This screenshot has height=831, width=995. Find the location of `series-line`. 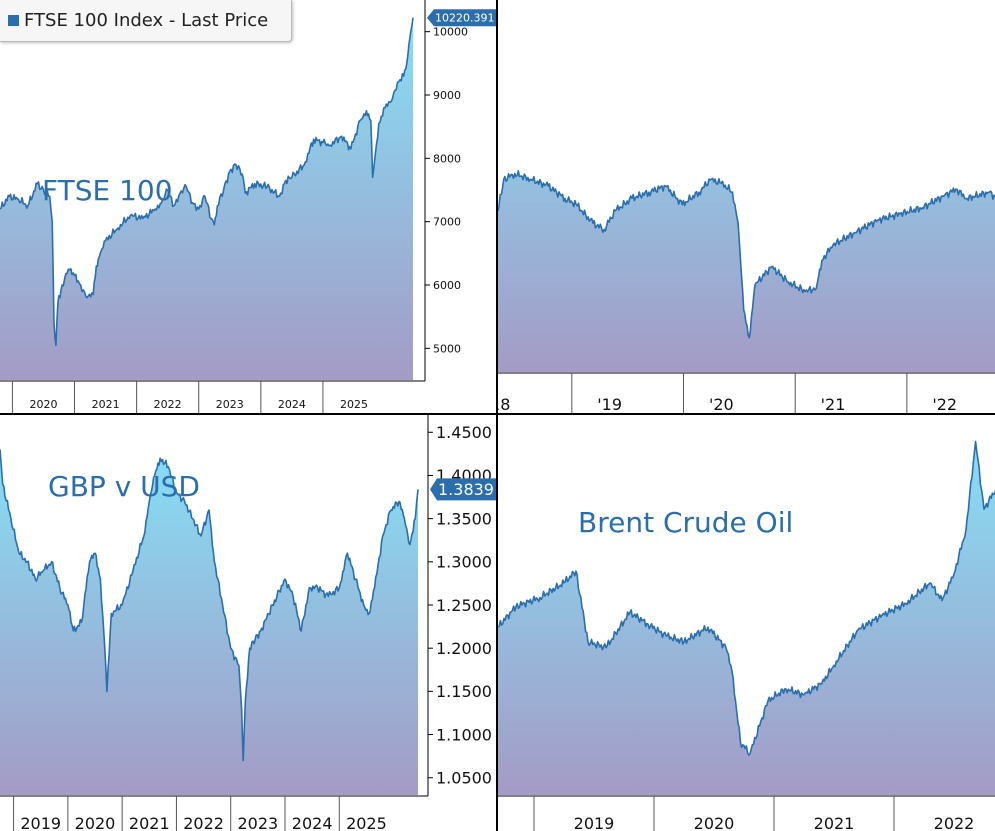

series-line is located at coordinates (746, 254).